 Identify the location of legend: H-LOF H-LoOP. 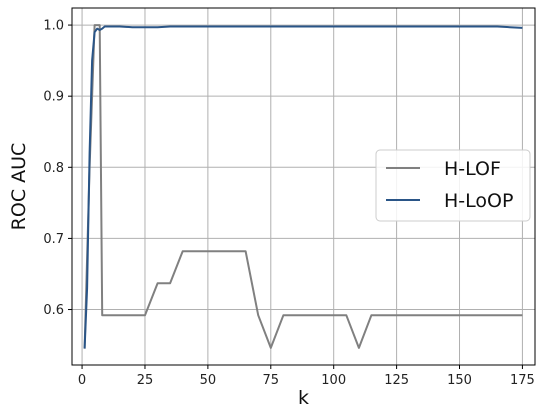
(453, 185).